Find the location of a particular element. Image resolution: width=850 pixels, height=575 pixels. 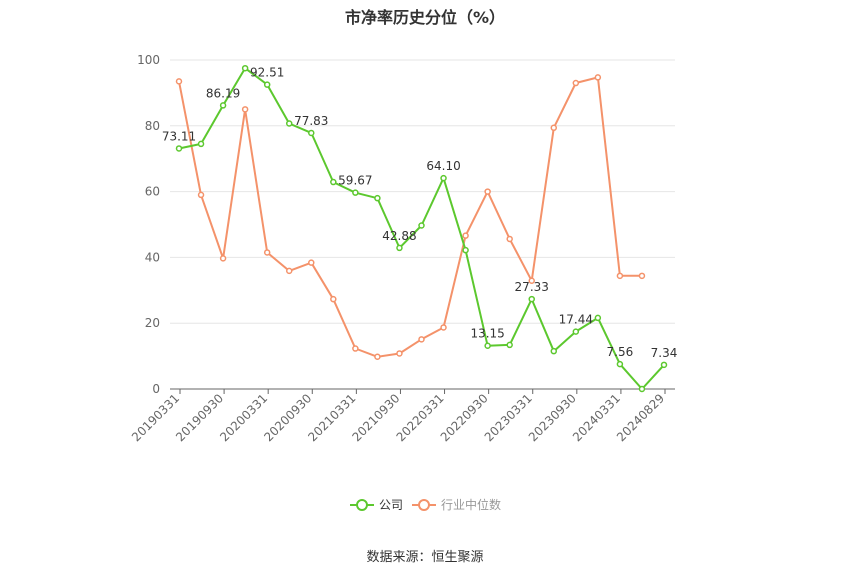

y-tick-label: 60 is located at coordinates (152, 192).